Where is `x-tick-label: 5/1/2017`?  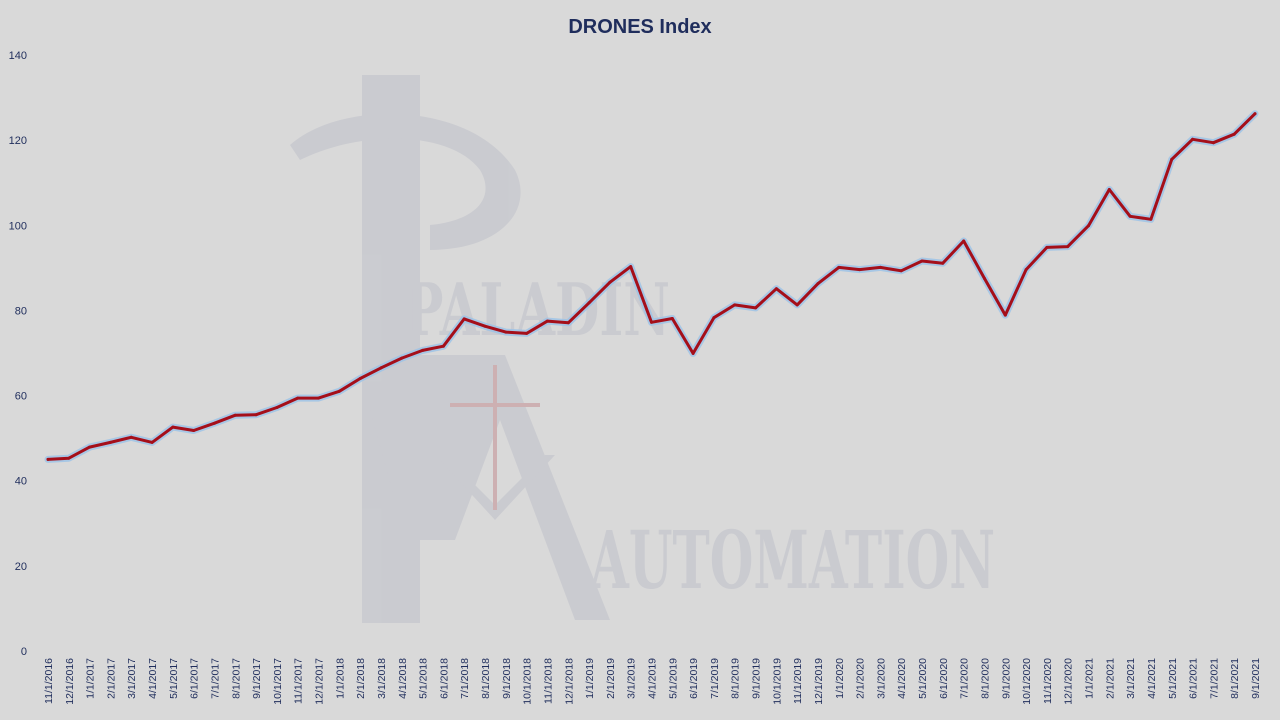 x-tick-label: 5/1/2017 is located at coordinates (174, 678).